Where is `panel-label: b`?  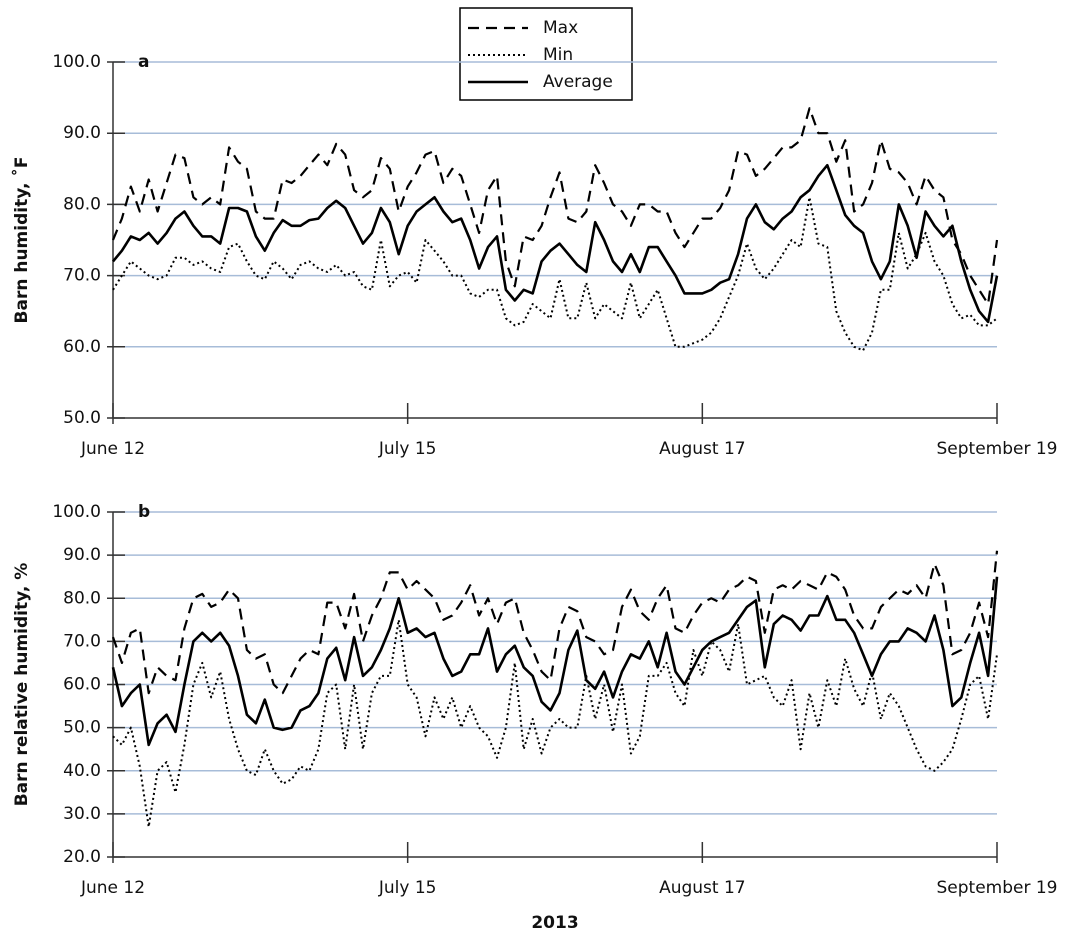 panel-label: b is located at coordinates (144, 512).